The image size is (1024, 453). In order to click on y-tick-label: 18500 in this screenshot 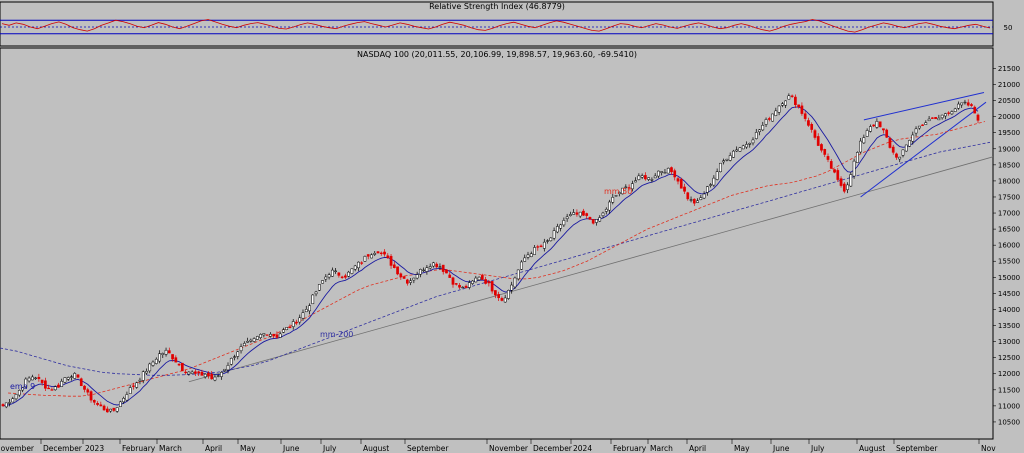, I will do `click(1009, 165)`.